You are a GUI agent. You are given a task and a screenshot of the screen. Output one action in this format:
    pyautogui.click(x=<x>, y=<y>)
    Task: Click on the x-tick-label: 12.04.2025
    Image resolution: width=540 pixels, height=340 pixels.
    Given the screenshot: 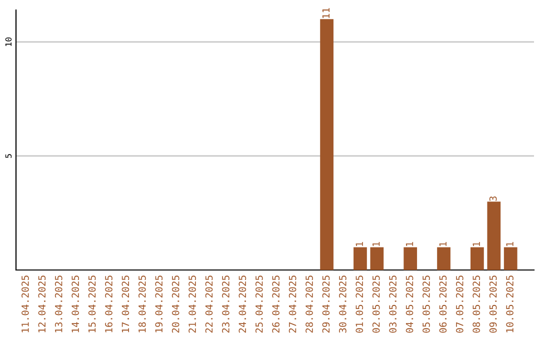 What is the action you would take?
    pyautogui.click(x=42, y=304)
    